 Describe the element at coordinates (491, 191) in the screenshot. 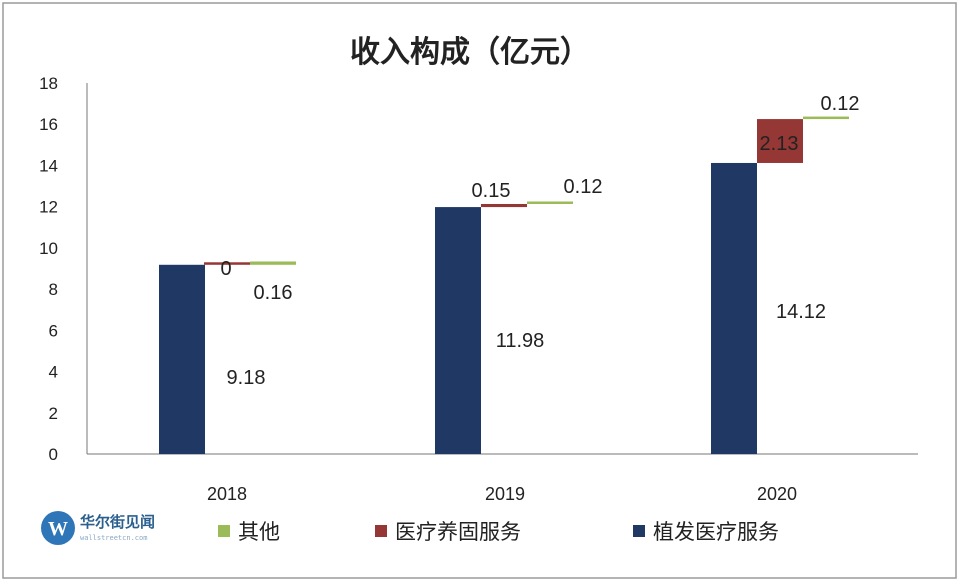

I see `data-label-medical: 0.15` at that location.